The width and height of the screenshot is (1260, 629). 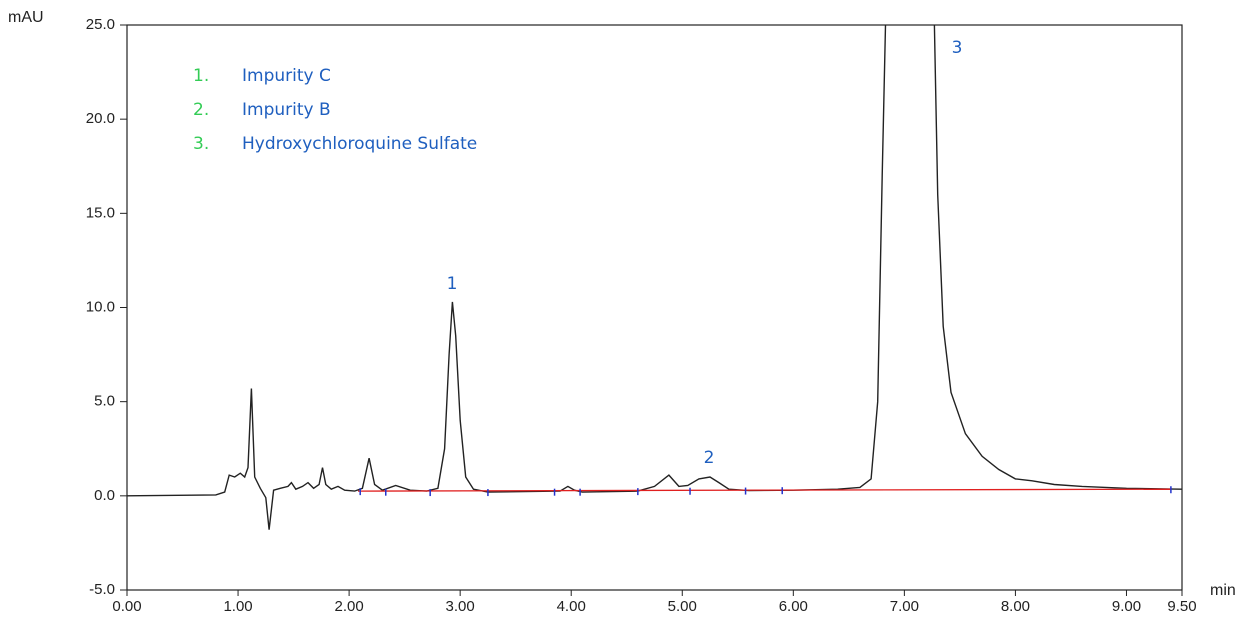 What do you see at coordinates (201, 76) in the screenshot?
I see `legend-number: 1.` at bounding box center [201, 76].